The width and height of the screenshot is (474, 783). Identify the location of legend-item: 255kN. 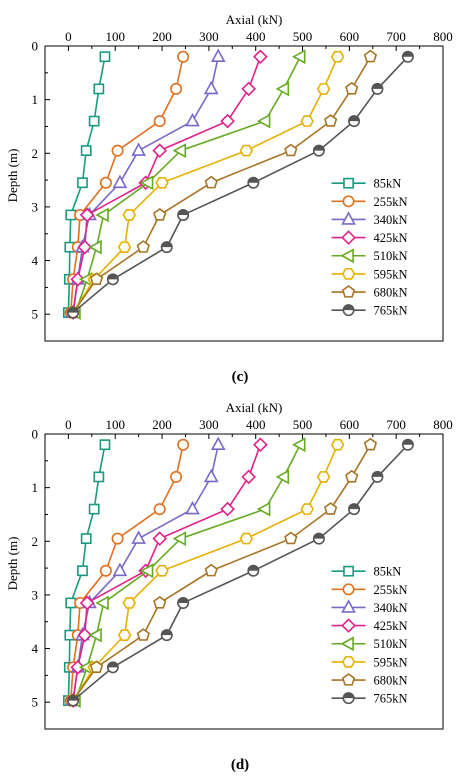
(369, 590).